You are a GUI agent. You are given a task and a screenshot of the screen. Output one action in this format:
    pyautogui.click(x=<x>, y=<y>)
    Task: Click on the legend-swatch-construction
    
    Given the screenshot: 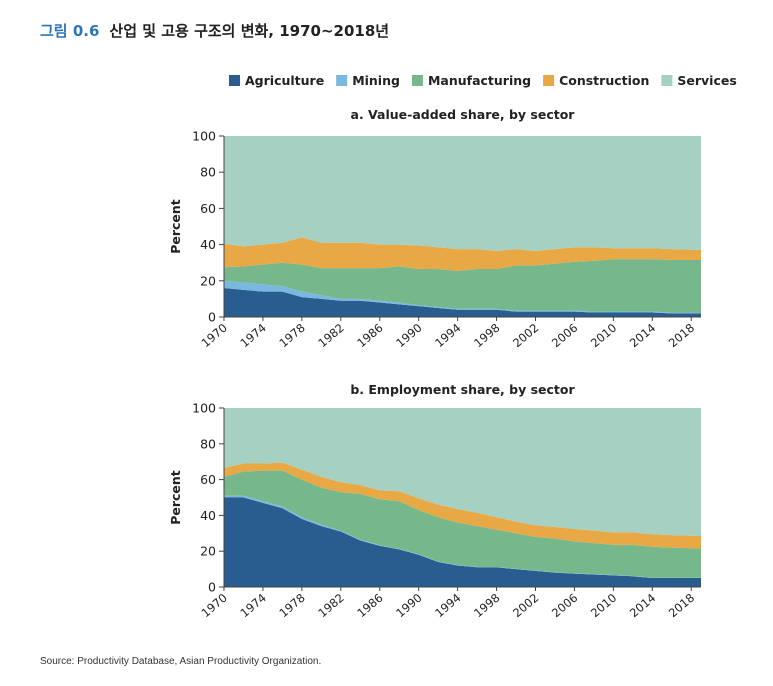 What is the action you would take?
    pyautogui.click(x=549, y=80)
    